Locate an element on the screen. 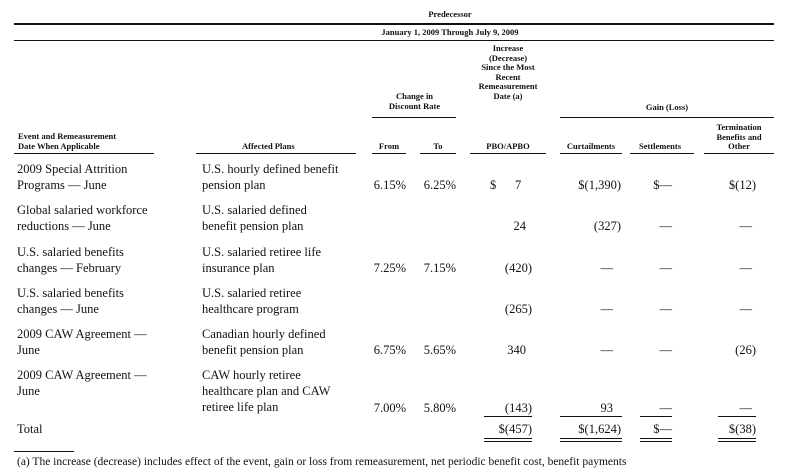 The image size is (787, 468). period-group-label: Predecessor is located at coordinates (450, 14).